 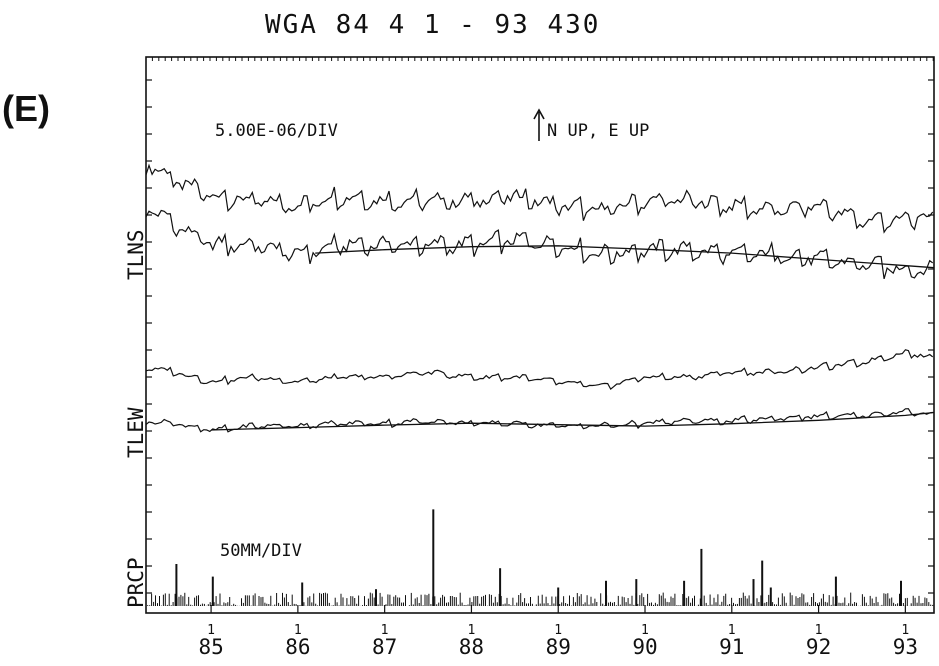 I want to click on series-tlns-residual, so click(x=539, y=244).